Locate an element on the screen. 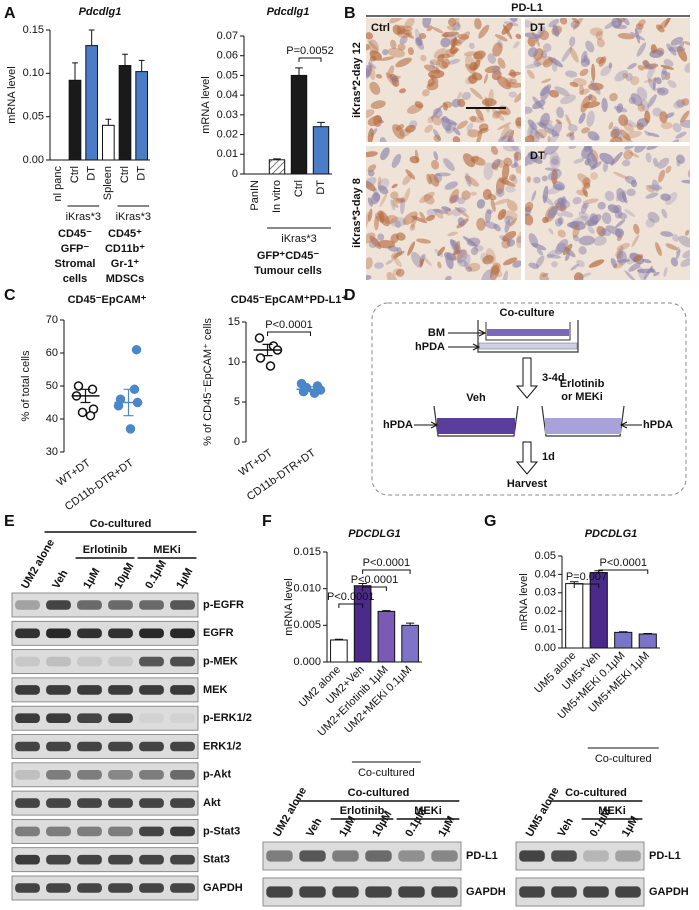  chart-title: Pdcdlg1 is located at coordinates (288, 12).